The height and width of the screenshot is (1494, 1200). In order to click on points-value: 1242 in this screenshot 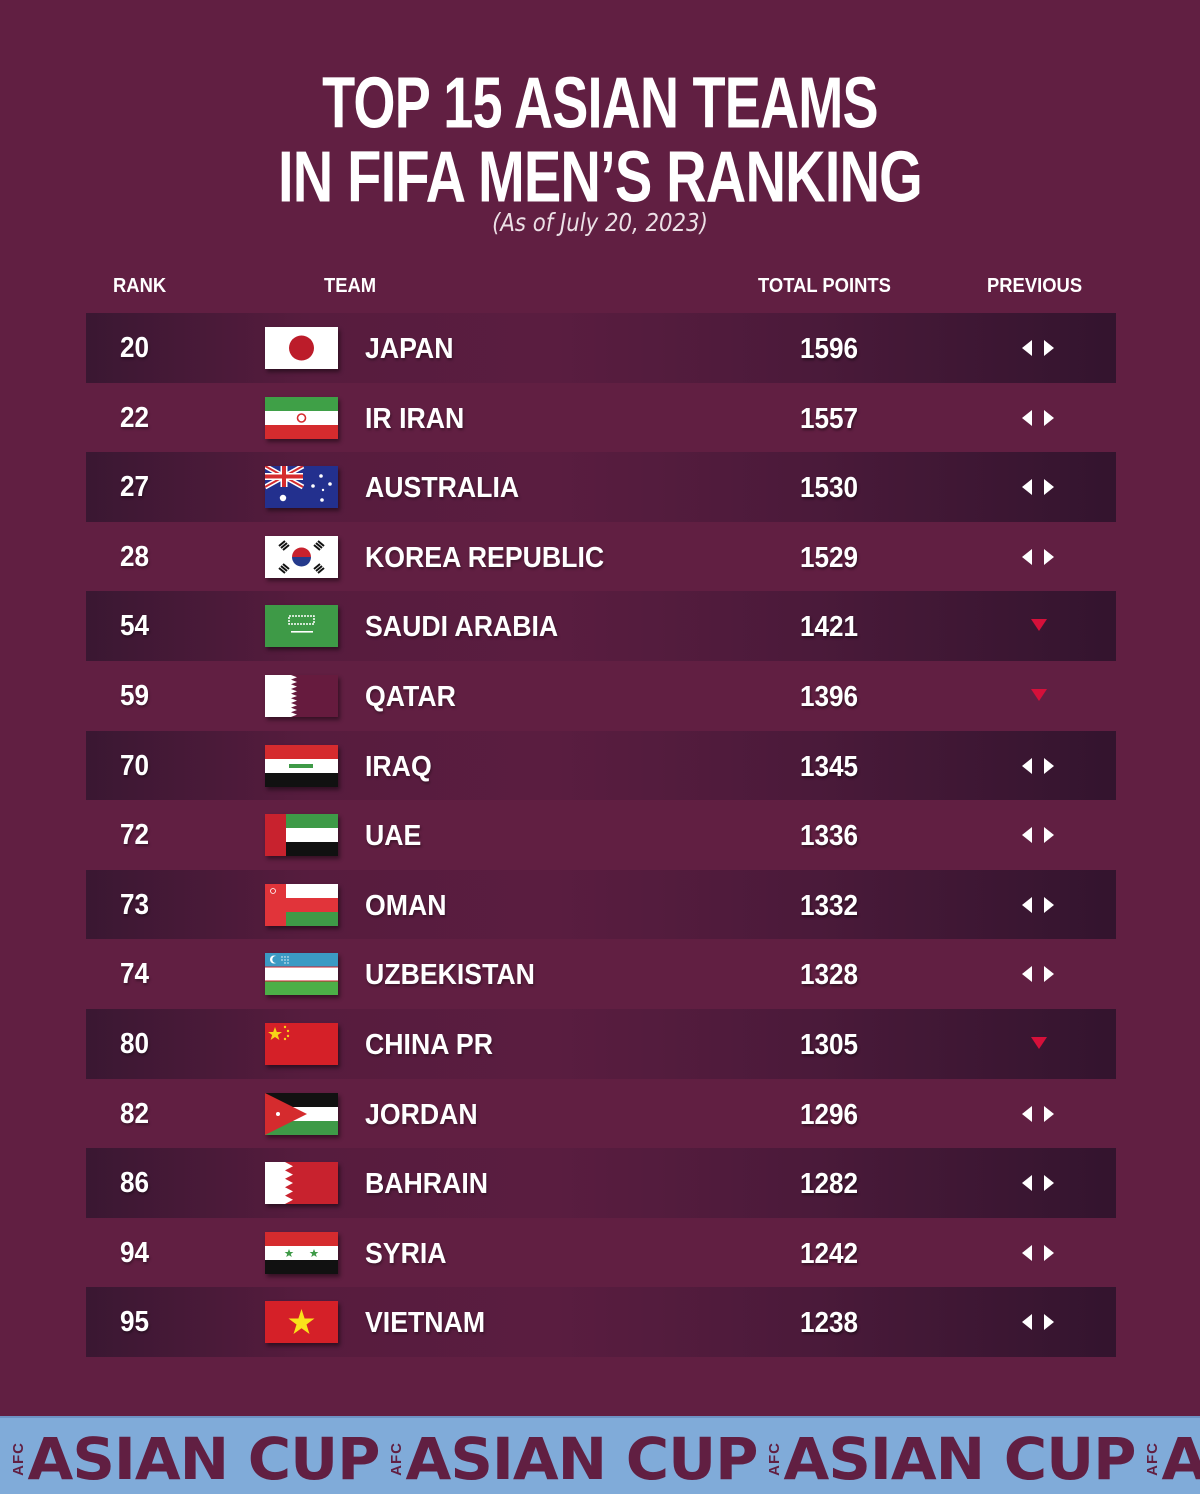, I will do `click(829, 1253)`.